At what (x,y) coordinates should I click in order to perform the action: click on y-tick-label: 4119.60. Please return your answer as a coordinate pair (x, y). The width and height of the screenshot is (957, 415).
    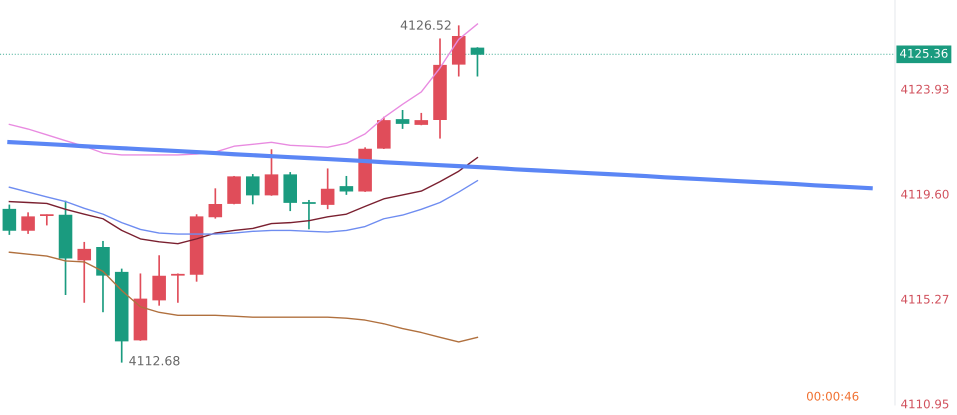
    Looking at the image, I should click on (925, 194).